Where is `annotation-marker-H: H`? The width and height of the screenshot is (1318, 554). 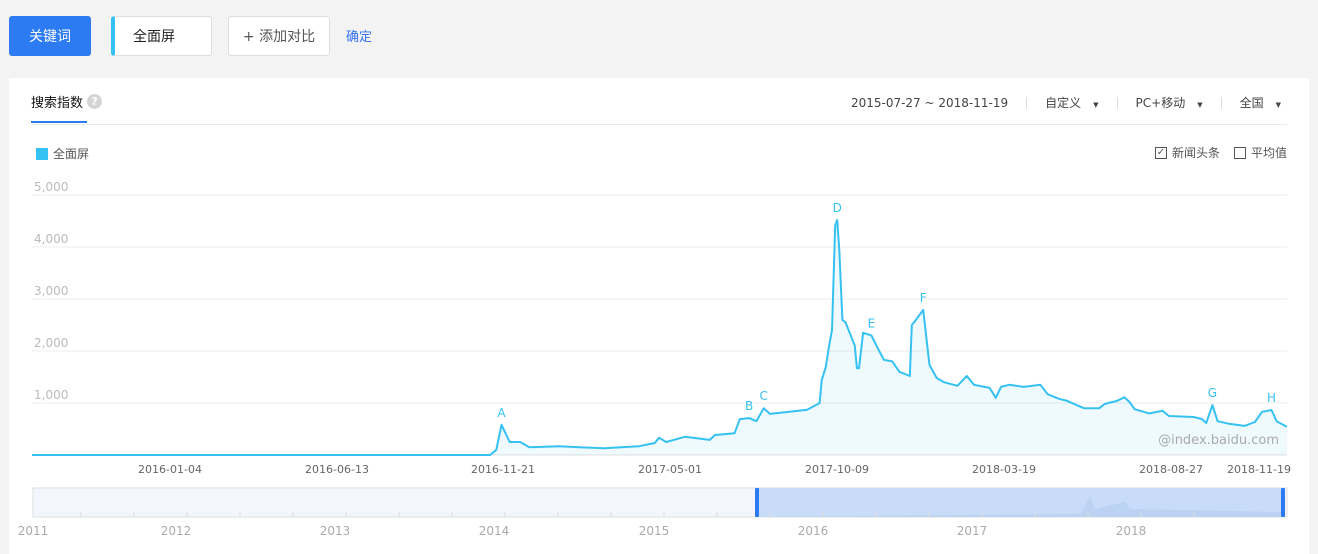 annotation-marker-H: H is located at coordinates (1271, 398).